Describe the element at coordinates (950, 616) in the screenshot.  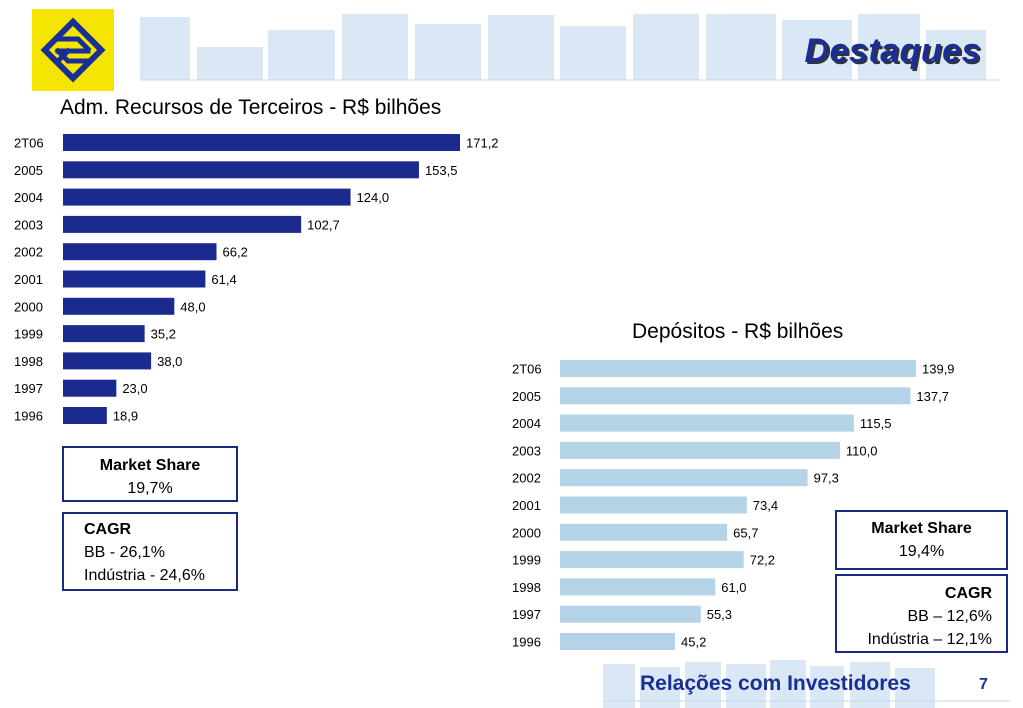
I see `cagr-bb: BB – 12,6%` at that location.